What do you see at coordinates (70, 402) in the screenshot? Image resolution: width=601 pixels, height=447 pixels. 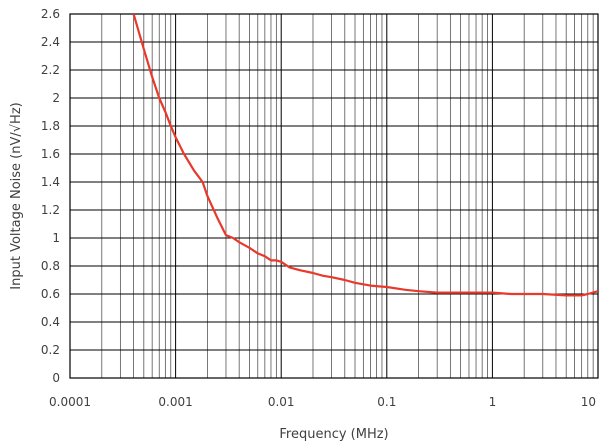 I see `x-tick-label: 0.0001` at bounding box center [70, 402].